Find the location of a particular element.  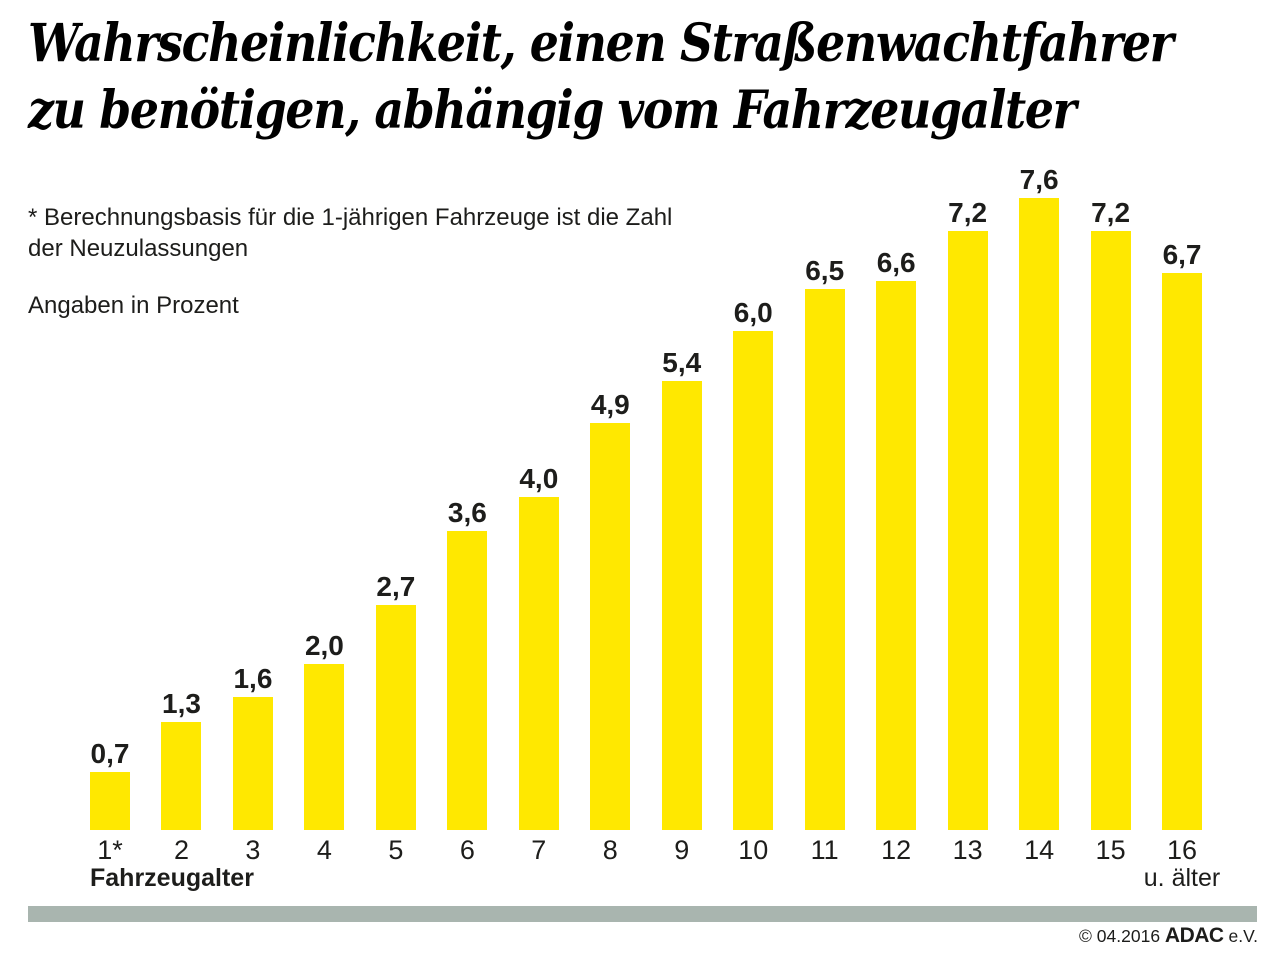

bar-13: 7,2 is located at coordinates (967, 513).